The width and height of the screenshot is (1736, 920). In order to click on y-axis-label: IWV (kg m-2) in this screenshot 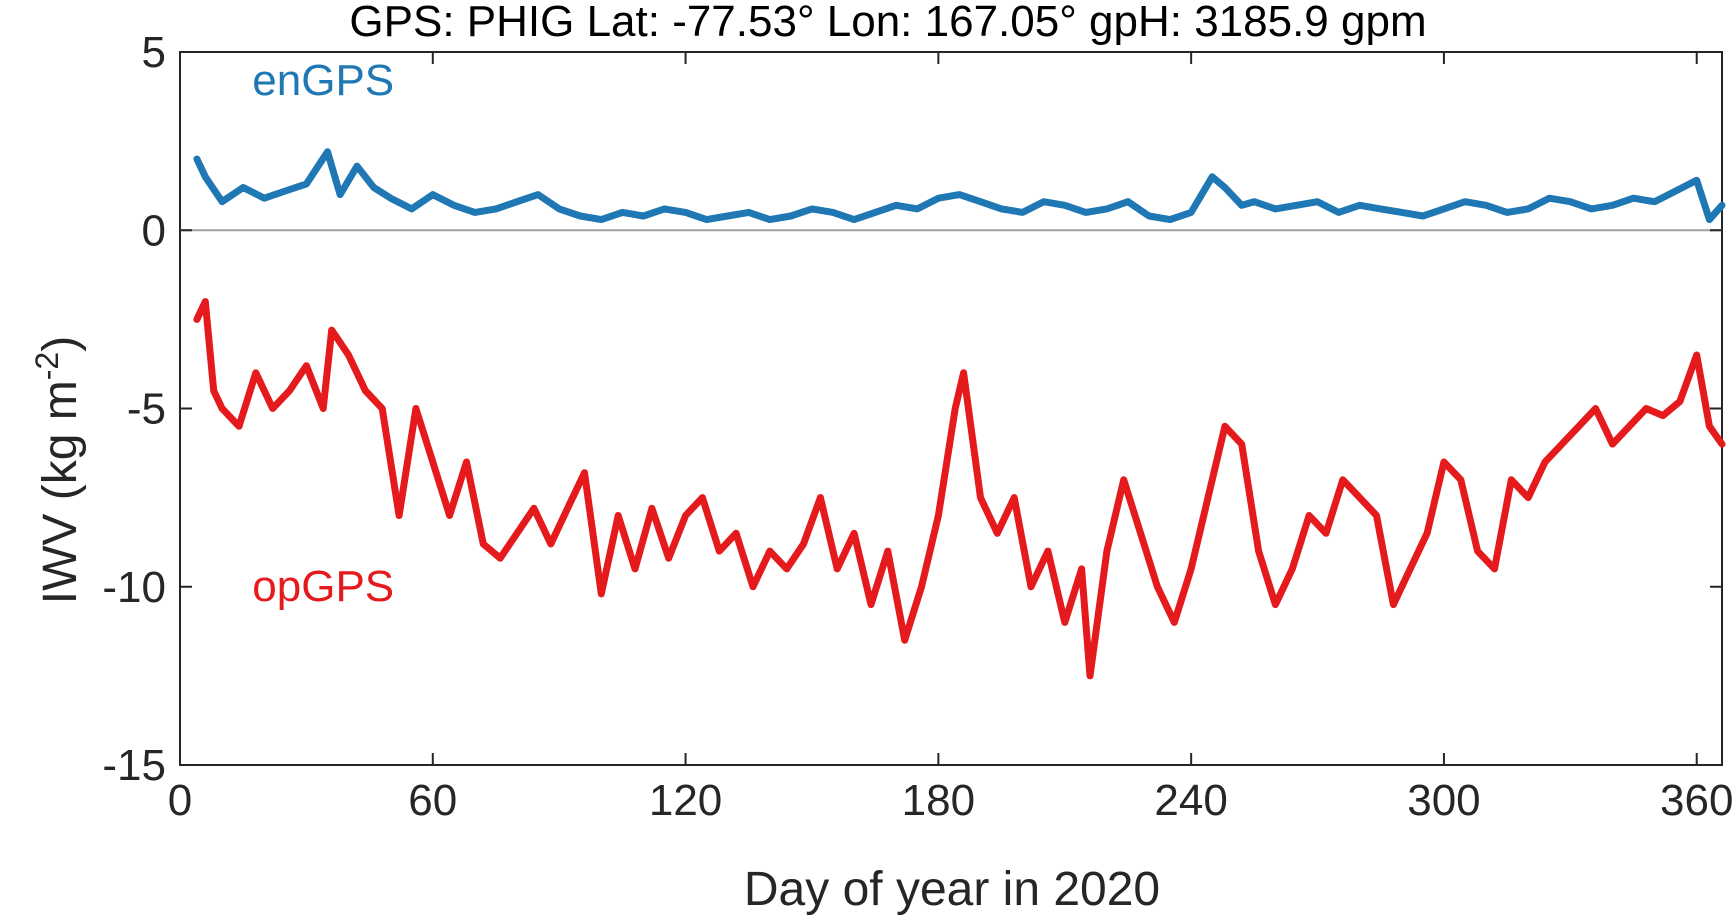, I will do `click(58, 470)`.